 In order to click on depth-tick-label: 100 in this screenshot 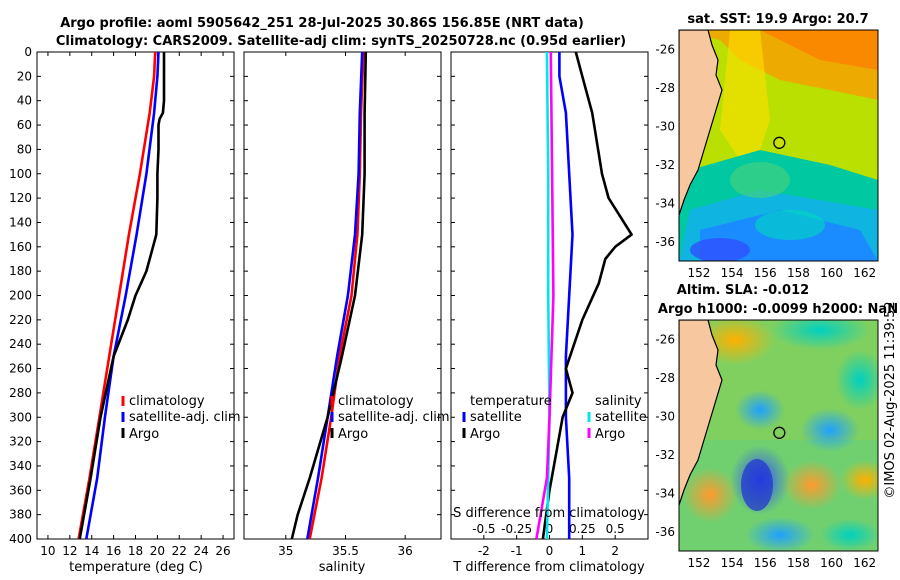, I will do `click(20, 174)`.